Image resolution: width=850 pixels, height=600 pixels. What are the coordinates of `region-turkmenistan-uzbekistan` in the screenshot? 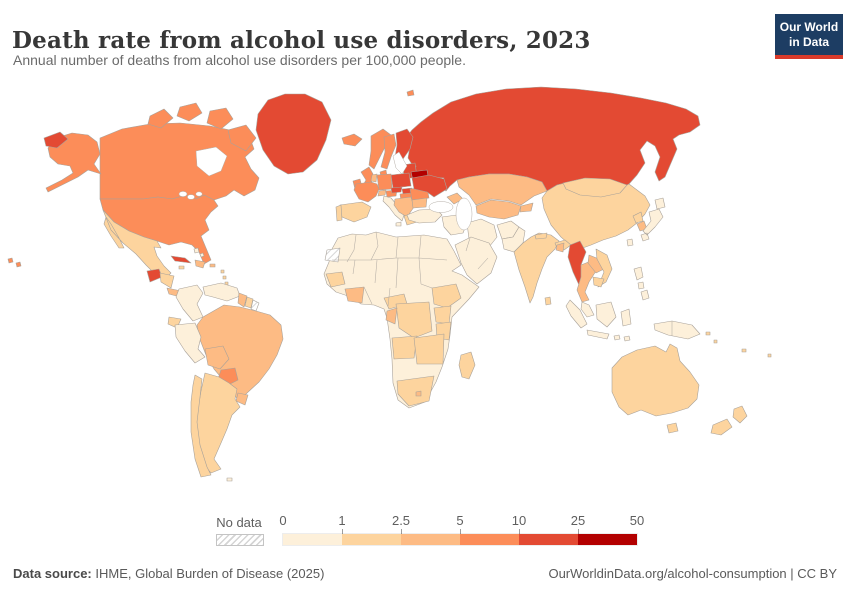 It's located at (498, 209).